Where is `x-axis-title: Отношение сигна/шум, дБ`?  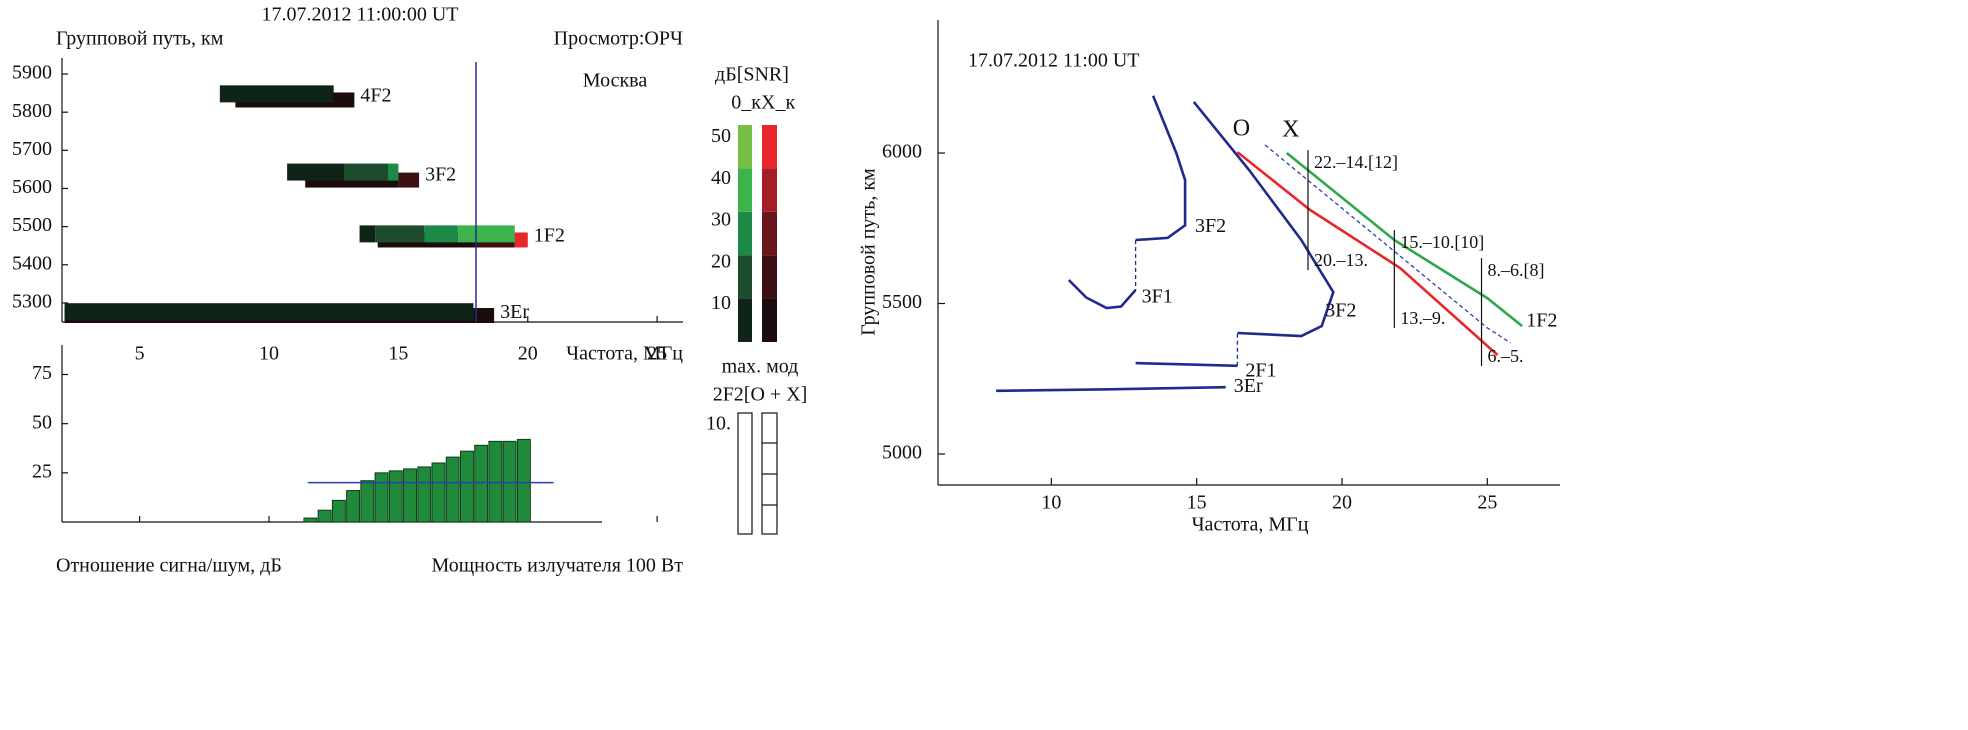
x-axis-title: Отношение сигна/шум, дБ is located at coordinates (169, 566).